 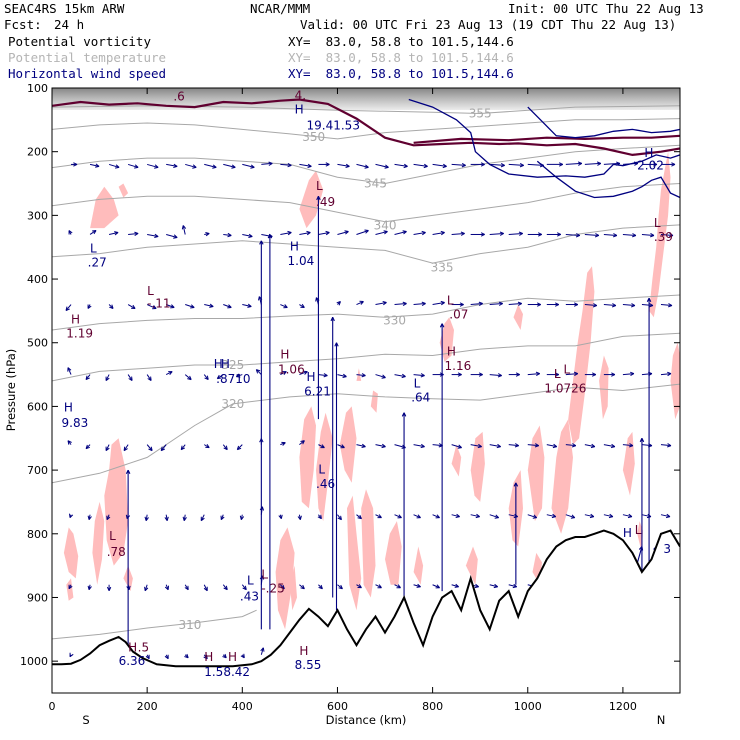 I want to click on wind-arrow-179-head, so click(x=437, y=516).